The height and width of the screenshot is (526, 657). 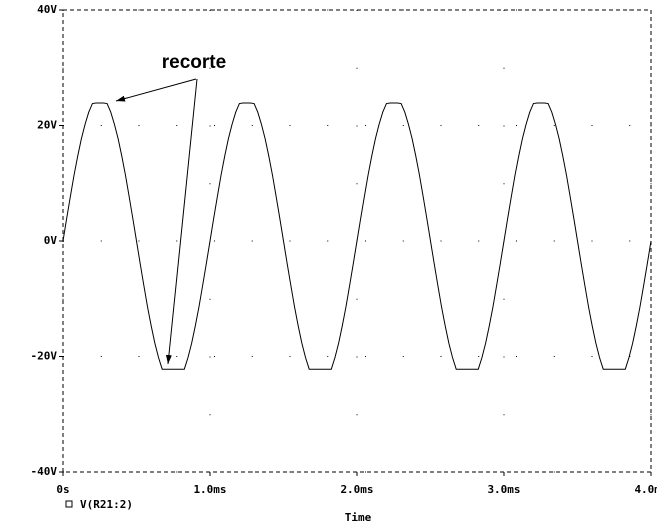 I want to click on annotation: recorte, so click(x=194, y=62).